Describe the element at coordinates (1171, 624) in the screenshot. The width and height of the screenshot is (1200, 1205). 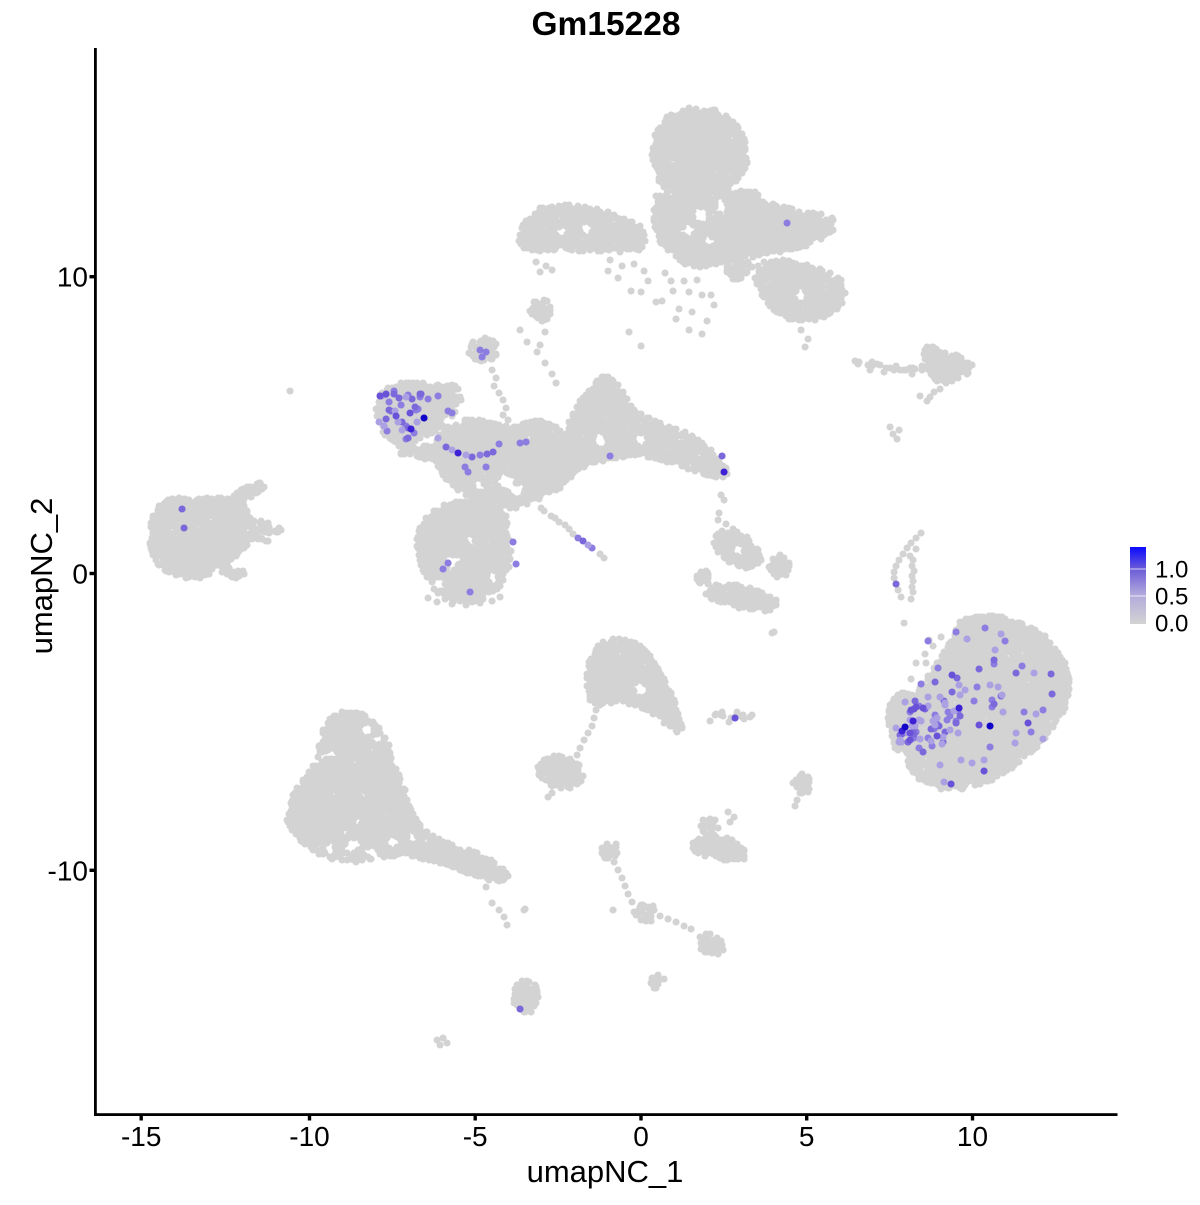
I see `svg-text: 0.0` at that location.